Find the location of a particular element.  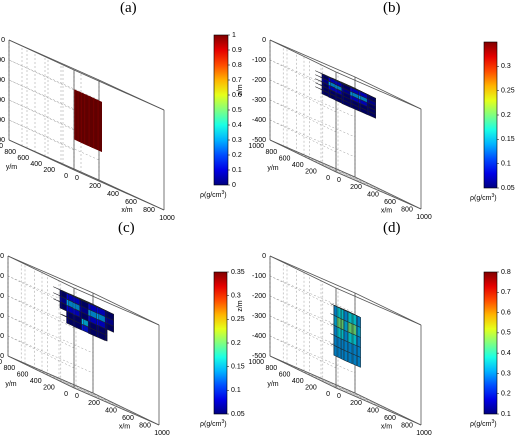

y-tick-label: 200 is located at coordinates (49, 387).